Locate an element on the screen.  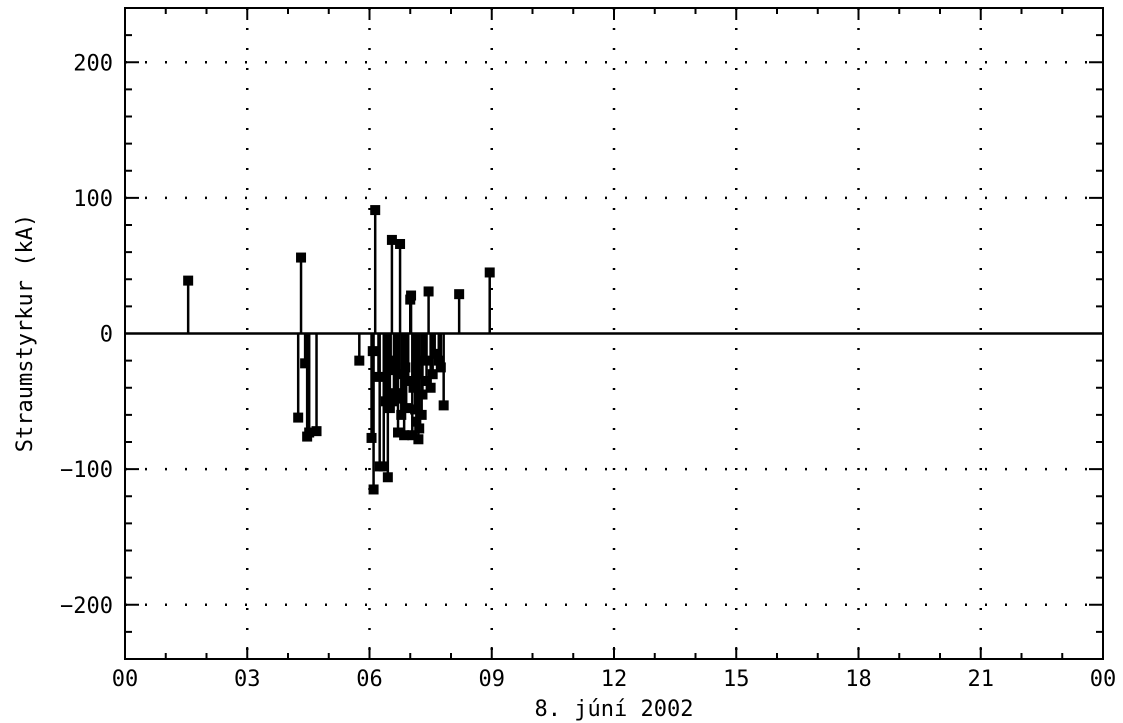
y-tick-label: −200 is located at coordinates (86, 606).